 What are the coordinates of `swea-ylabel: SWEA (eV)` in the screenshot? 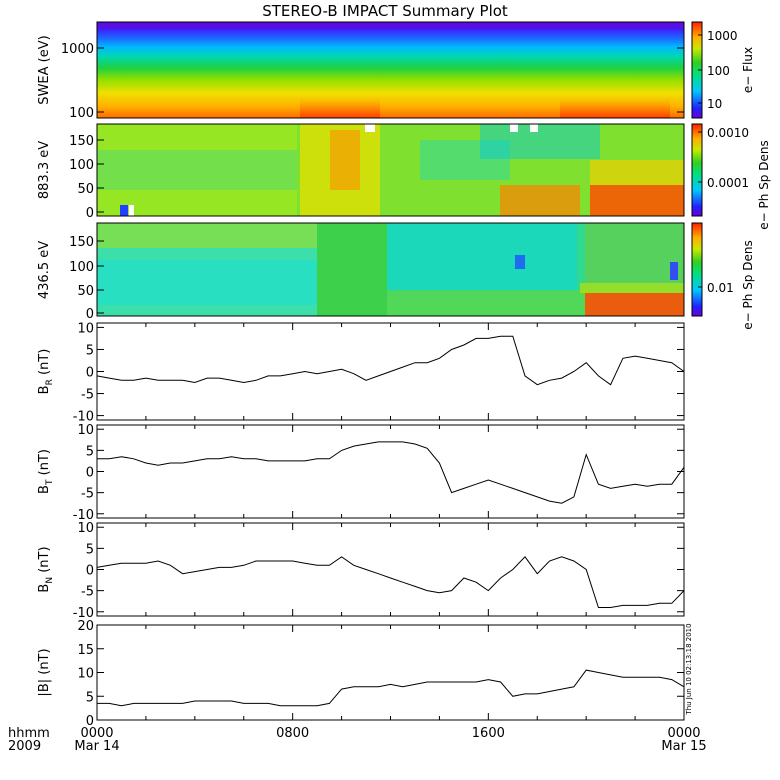 It's located at (44, 69).